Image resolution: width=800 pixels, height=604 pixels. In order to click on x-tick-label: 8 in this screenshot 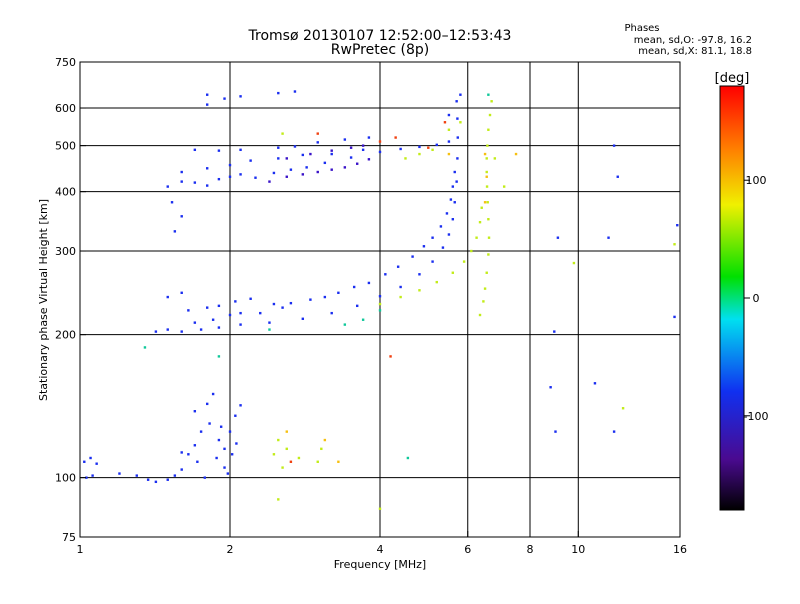, I will do `click(530, 549)`.